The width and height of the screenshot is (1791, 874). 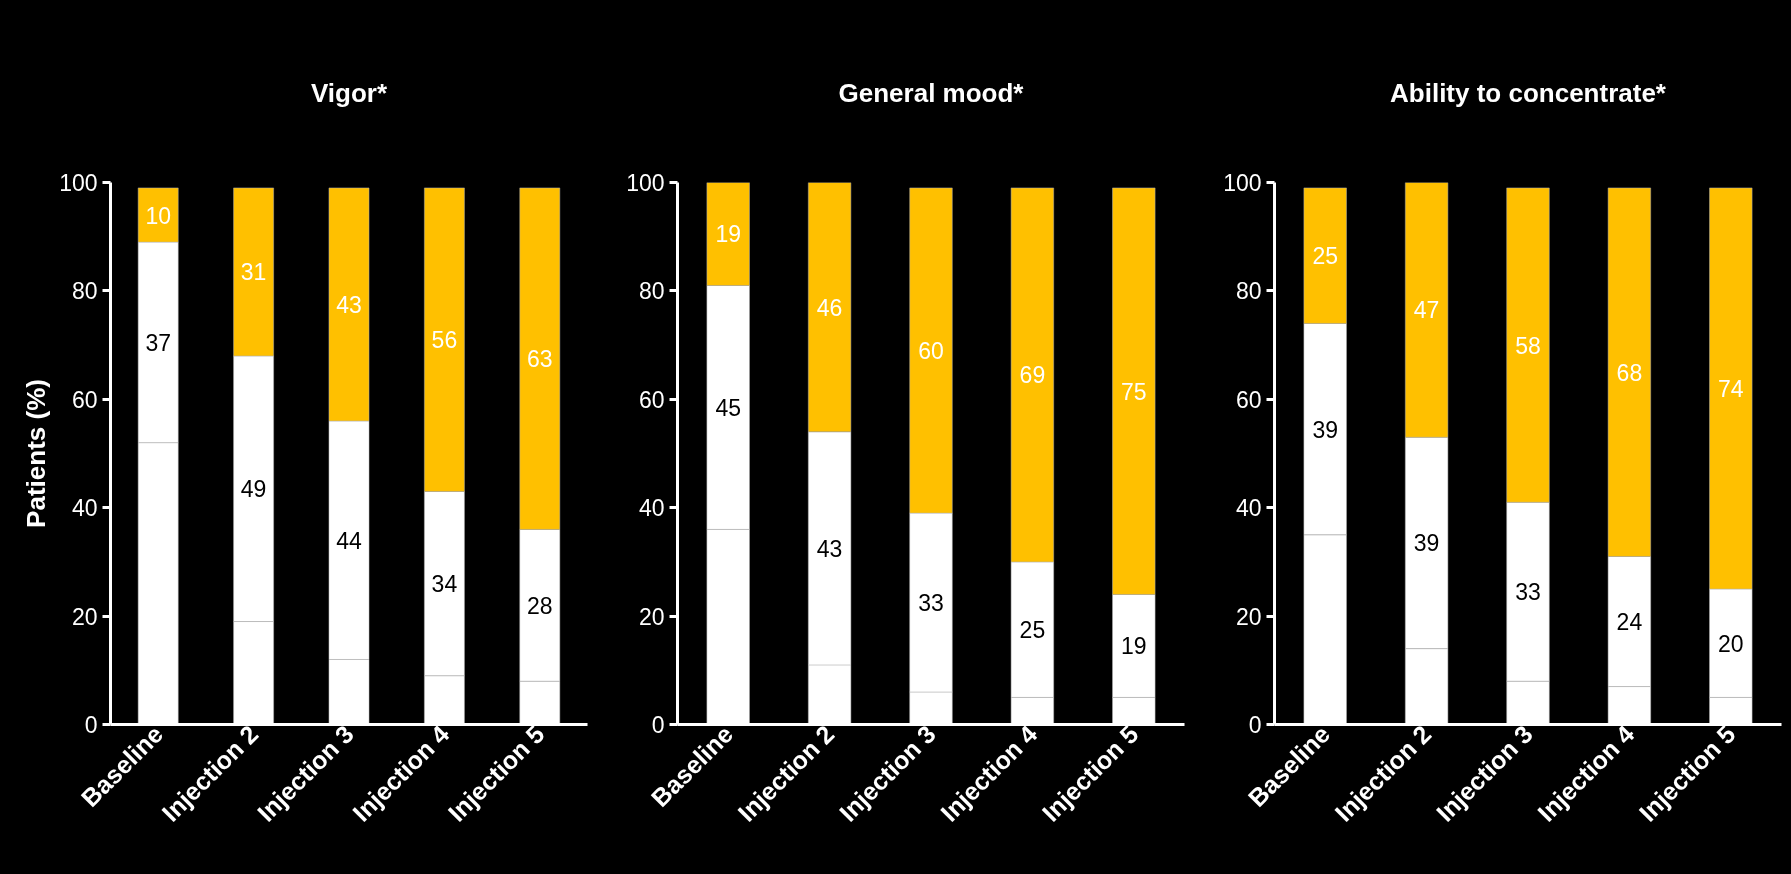 What do you see at coordinates (158, 342) in the screenshot?
I see `data-label: 37` at bounding box center [158, 342].